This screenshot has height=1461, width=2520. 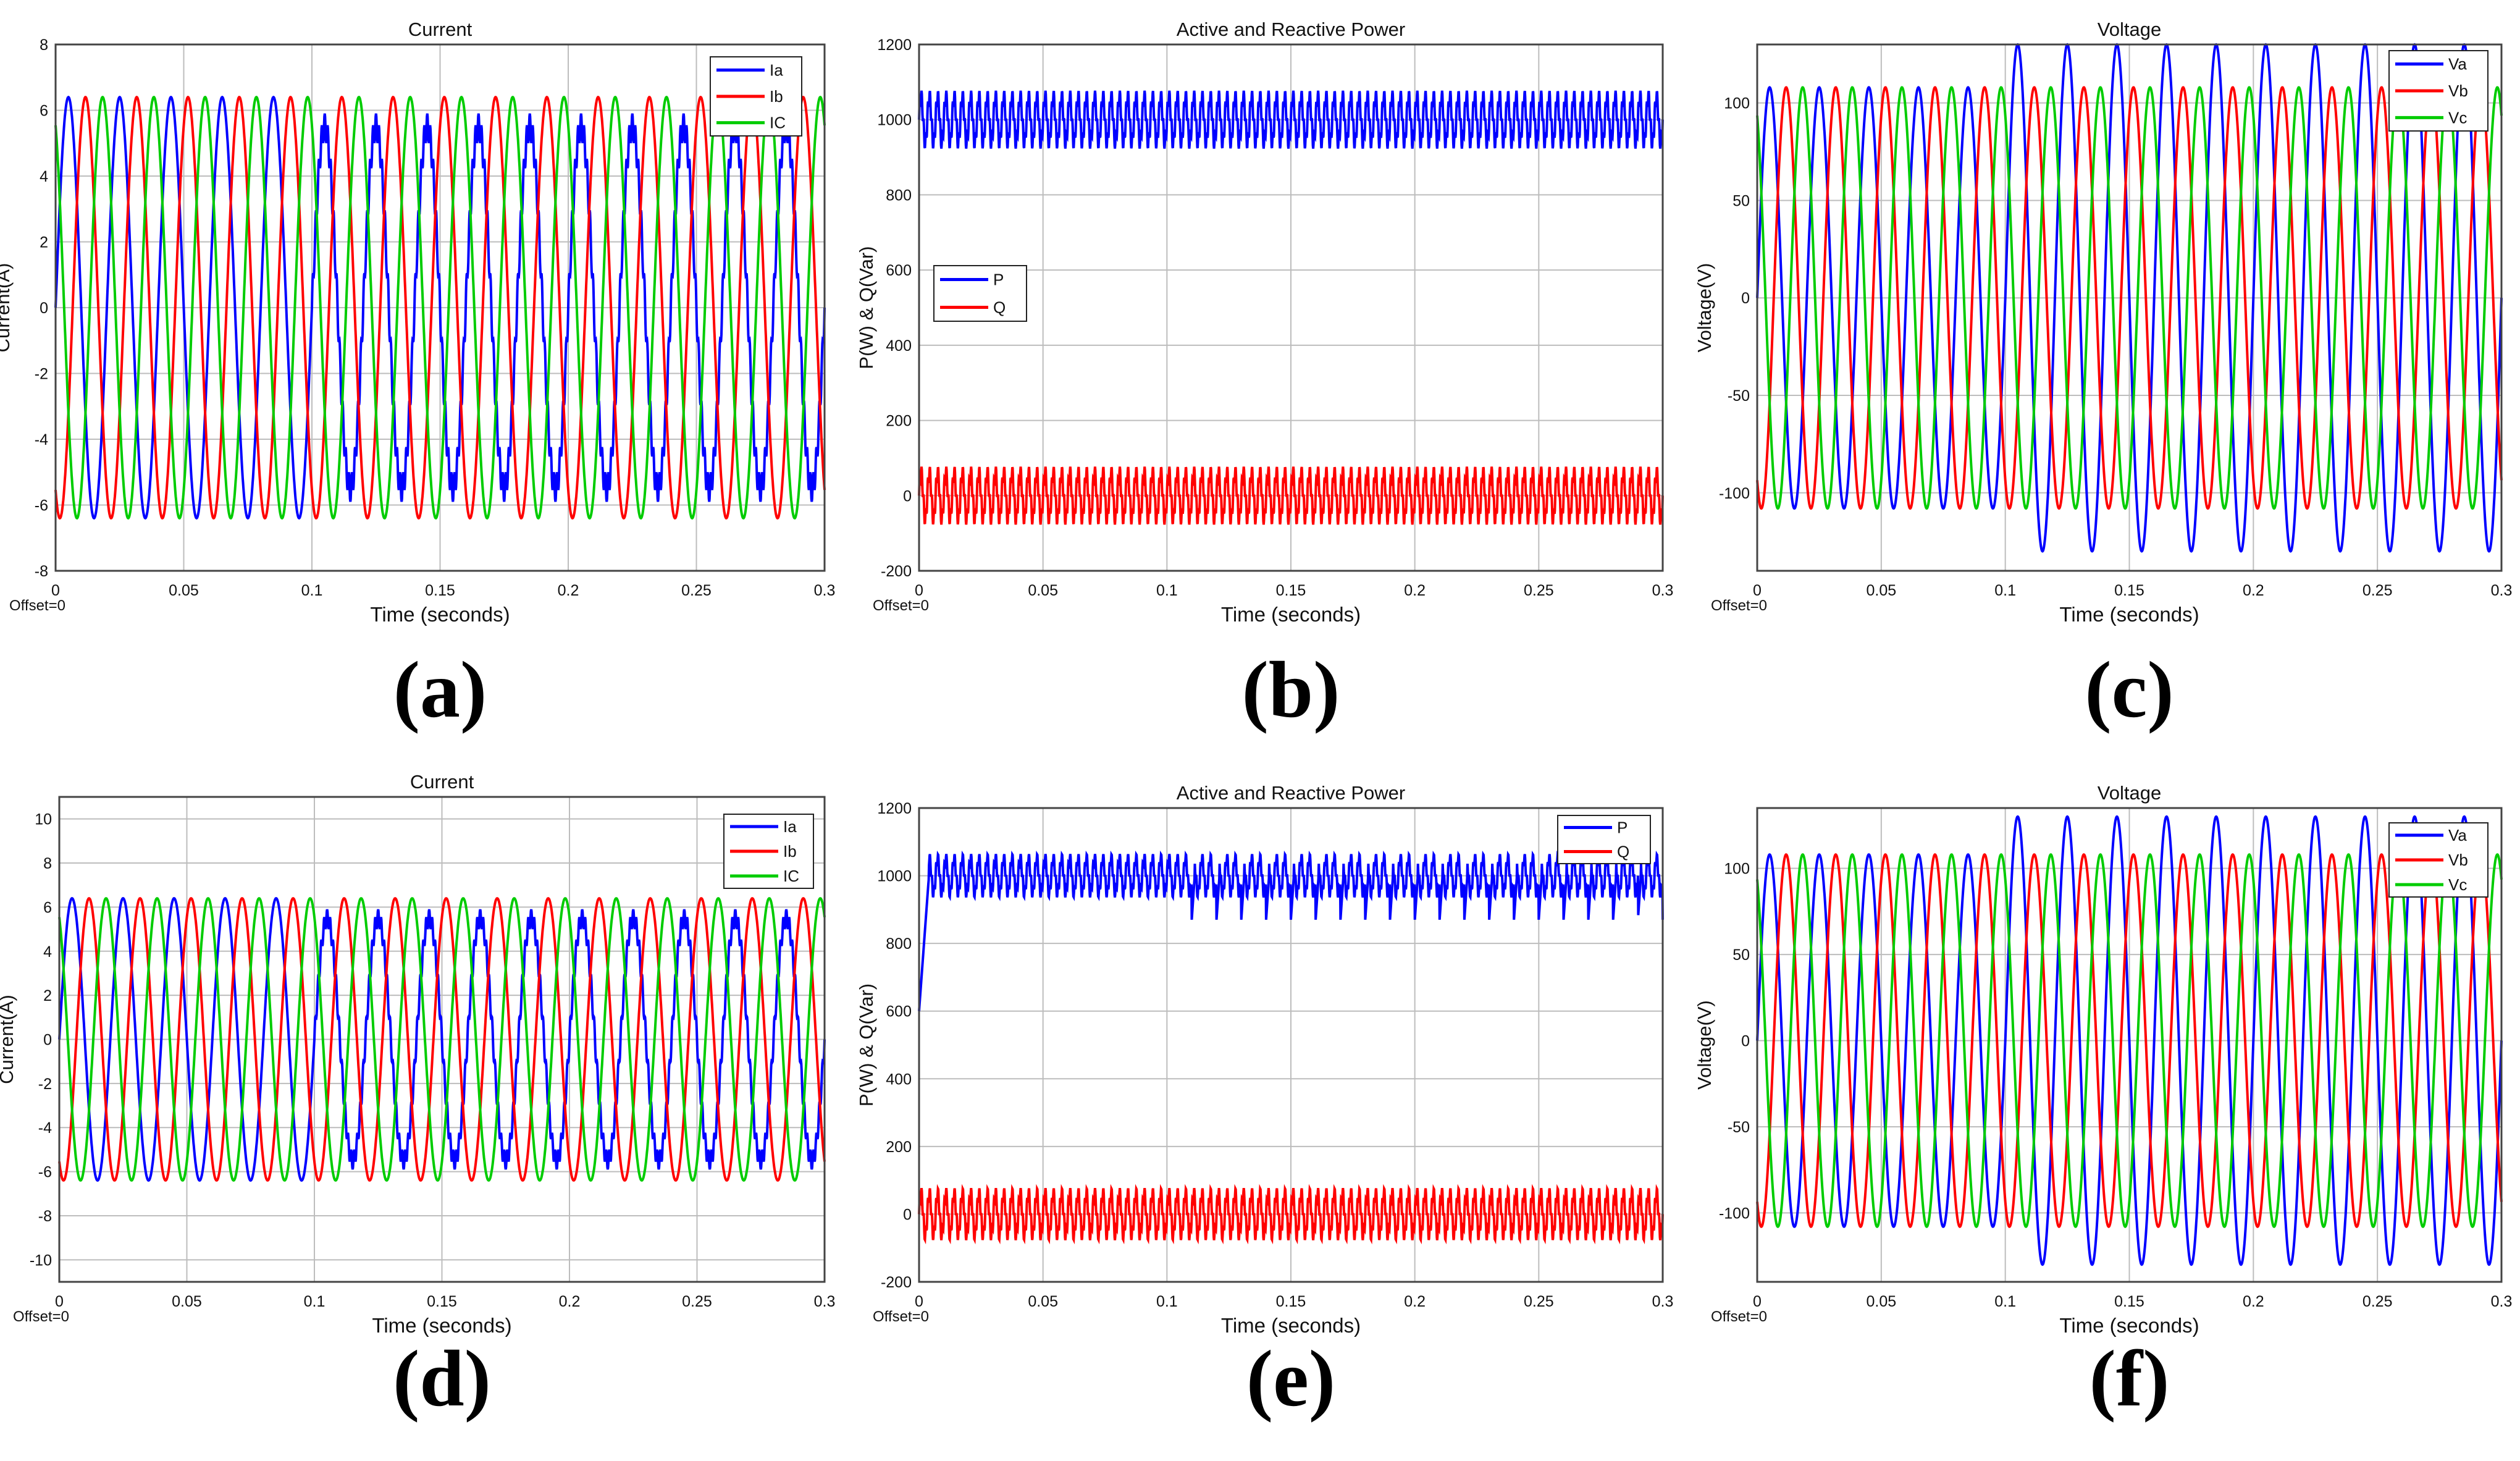 What do you see at coordinates (41, 572) in the screenshot?
I see `y-tick-label: -8` at bounding box center [41, 572].